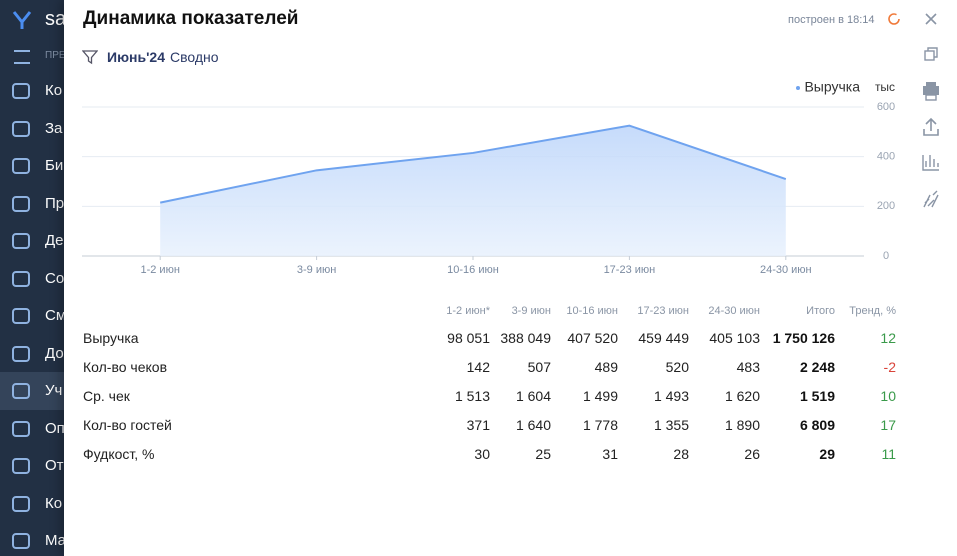 The height and width of the screenshot is (556, 957). I want to click on cell-value: 1 890, so click(742, 425).